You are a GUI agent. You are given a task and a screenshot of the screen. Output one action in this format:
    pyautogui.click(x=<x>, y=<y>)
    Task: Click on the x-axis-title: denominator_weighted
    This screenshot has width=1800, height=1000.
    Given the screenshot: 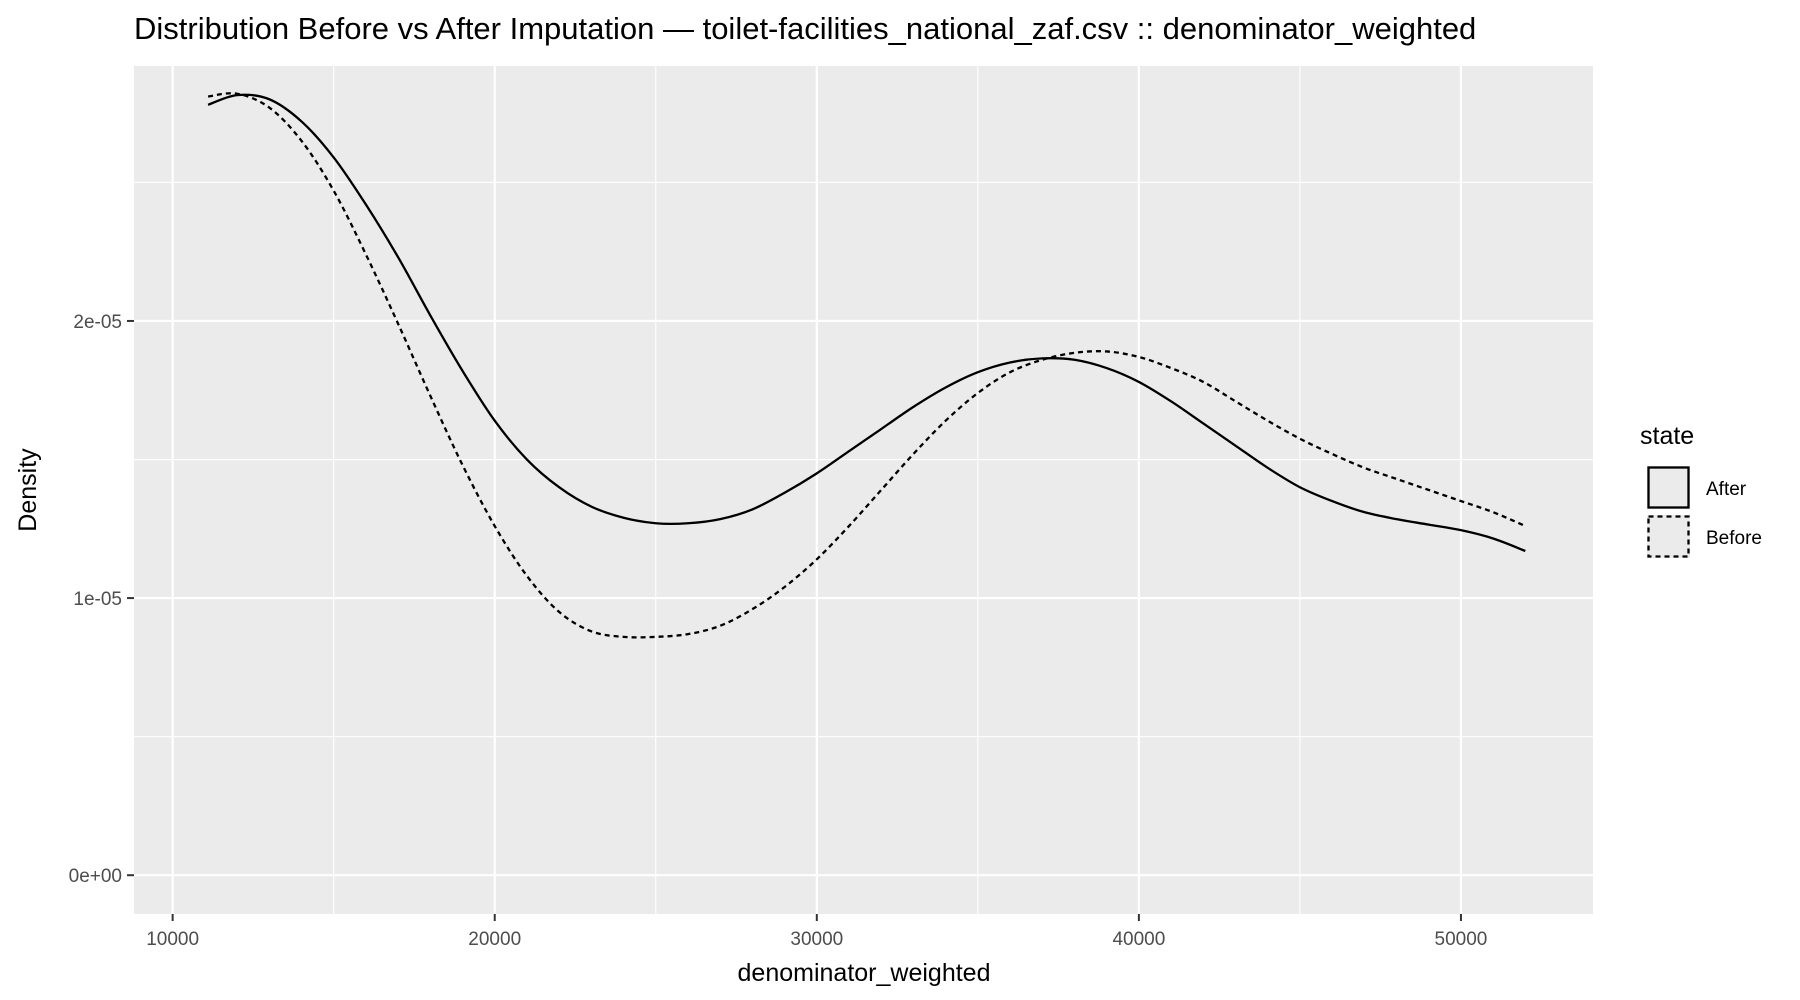 What is the action you would take?
    pyautogui.click(x=864, y=973)
    